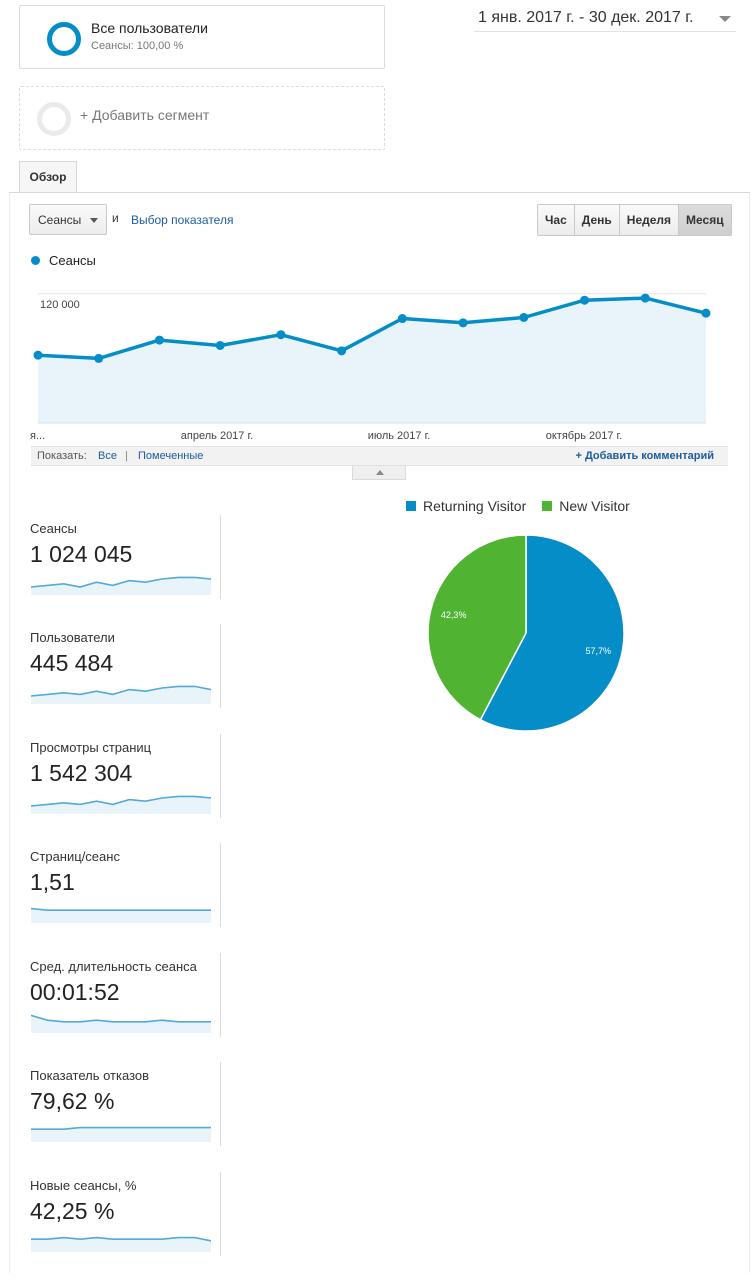  Describe the element at coordinates (60, 220) in the screenshot. I see `metric-select-value: Сеансы` at that location.